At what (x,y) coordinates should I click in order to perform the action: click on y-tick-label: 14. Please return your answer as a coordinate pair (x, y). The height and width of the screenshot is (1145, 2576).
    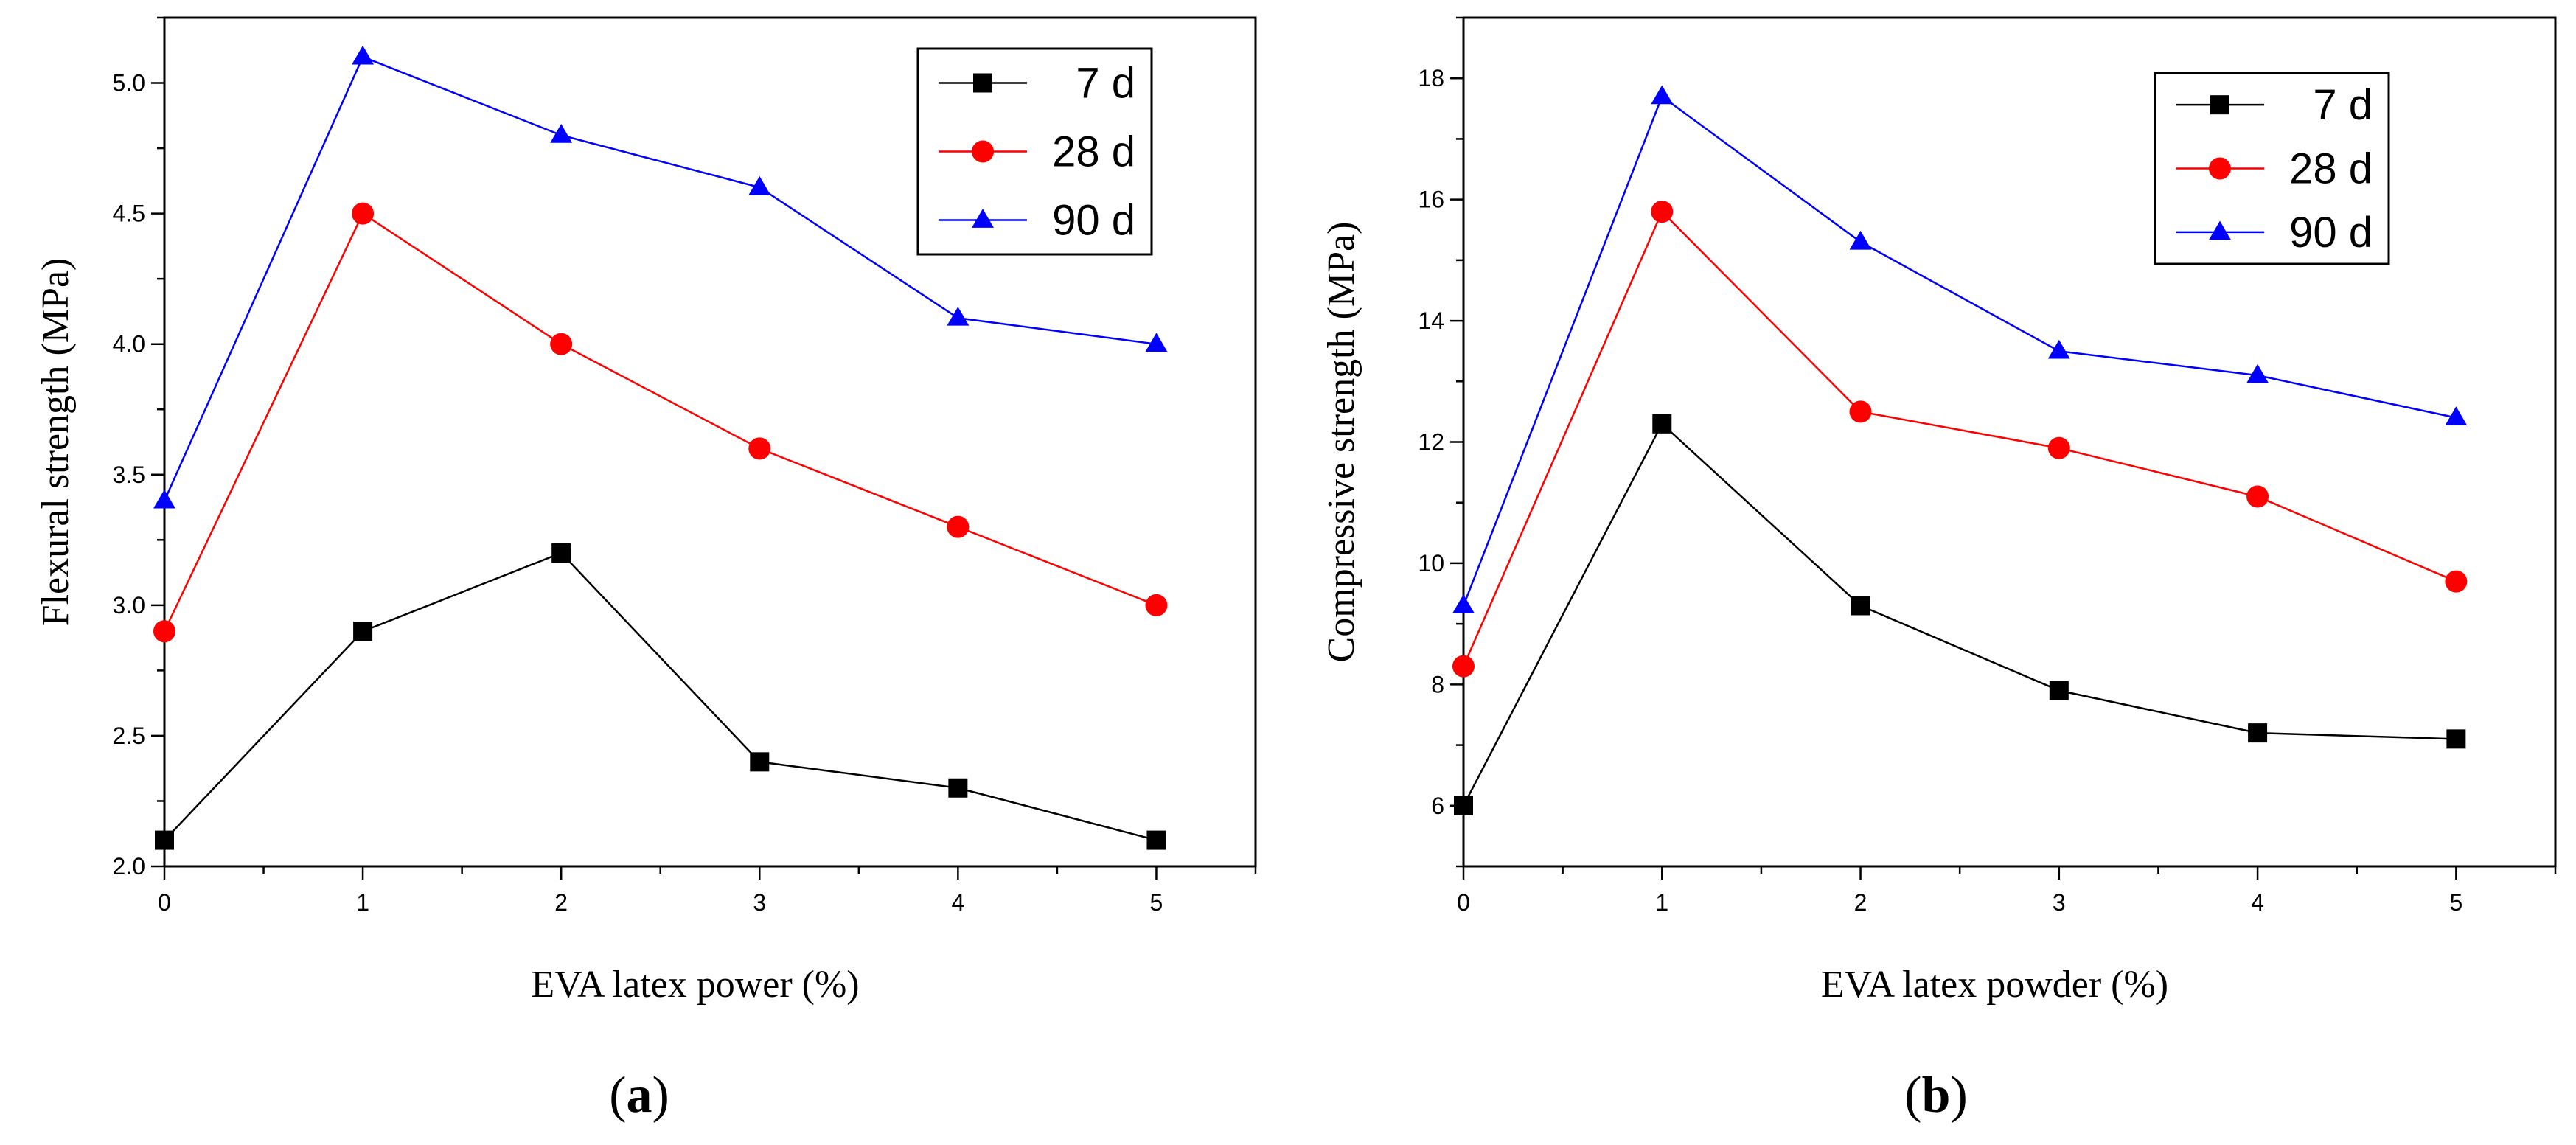
    Looking at the image, I should click on (1431, 320).